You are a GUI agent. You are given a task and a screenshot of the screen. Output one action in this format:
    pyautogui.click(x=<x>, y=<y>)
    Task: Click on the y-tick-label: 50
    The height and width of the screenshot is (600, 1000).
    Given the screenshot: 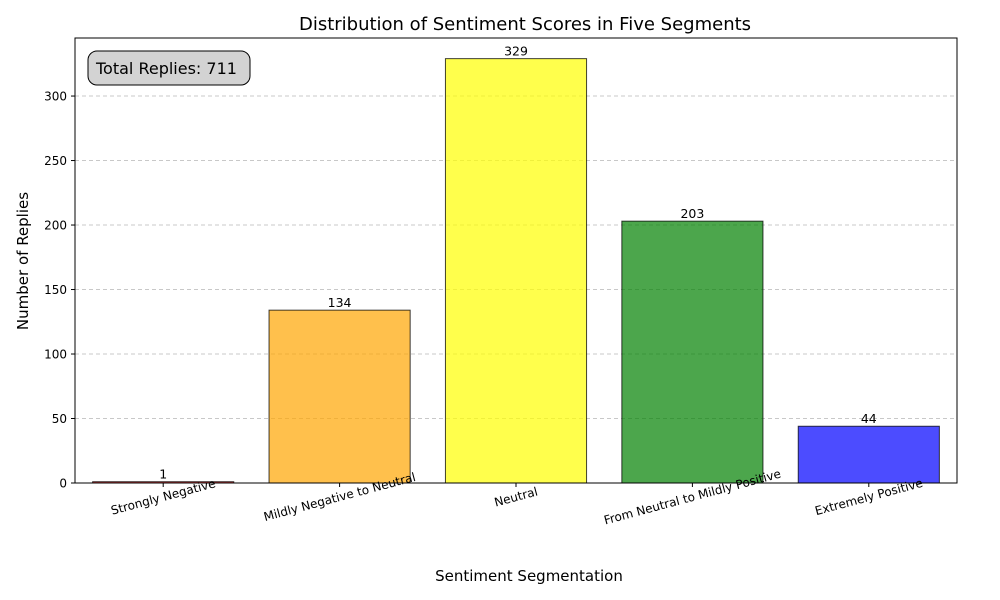 What is the action you would take?
    pyautogui.click(x=59, y=419)
    